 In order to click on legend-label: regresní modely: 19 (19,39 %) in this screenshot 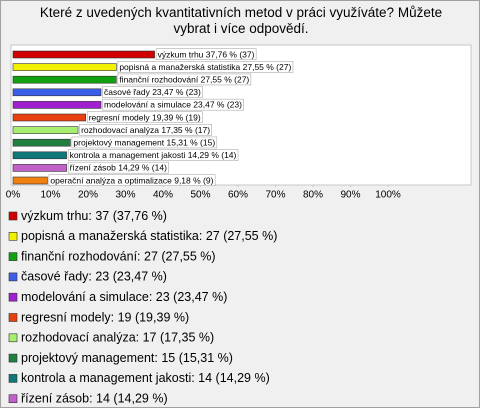, I will do `click(105, 317)`.